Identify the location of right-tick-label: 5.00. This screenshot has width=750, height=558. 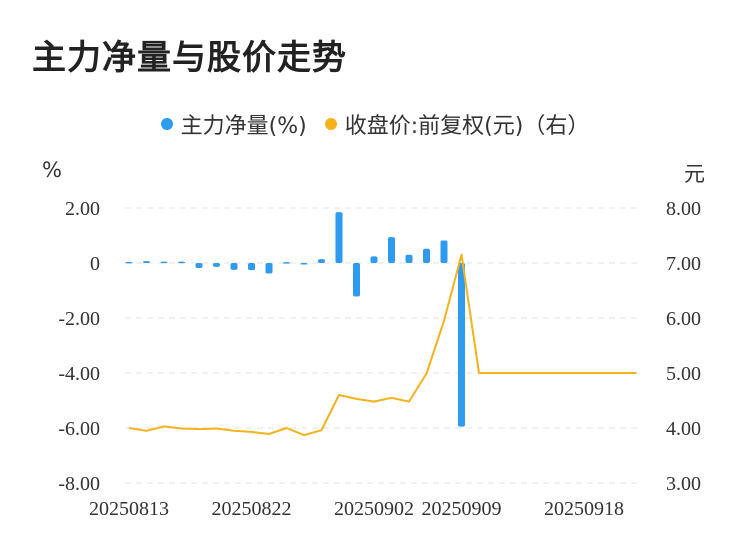
(683, 374).